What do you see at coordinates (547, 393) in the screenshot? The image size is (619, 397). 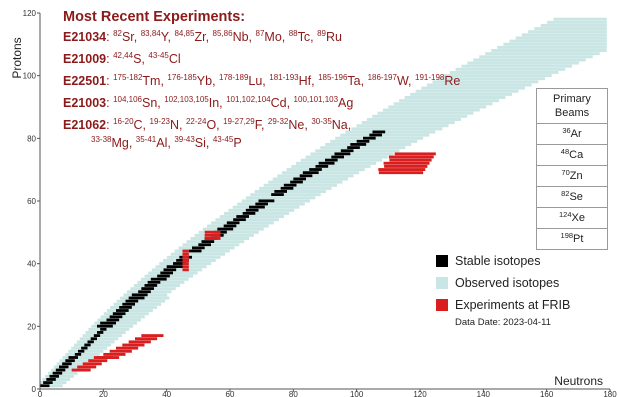 I see `x-tick-label: 160` at bounding box center [547, 393].